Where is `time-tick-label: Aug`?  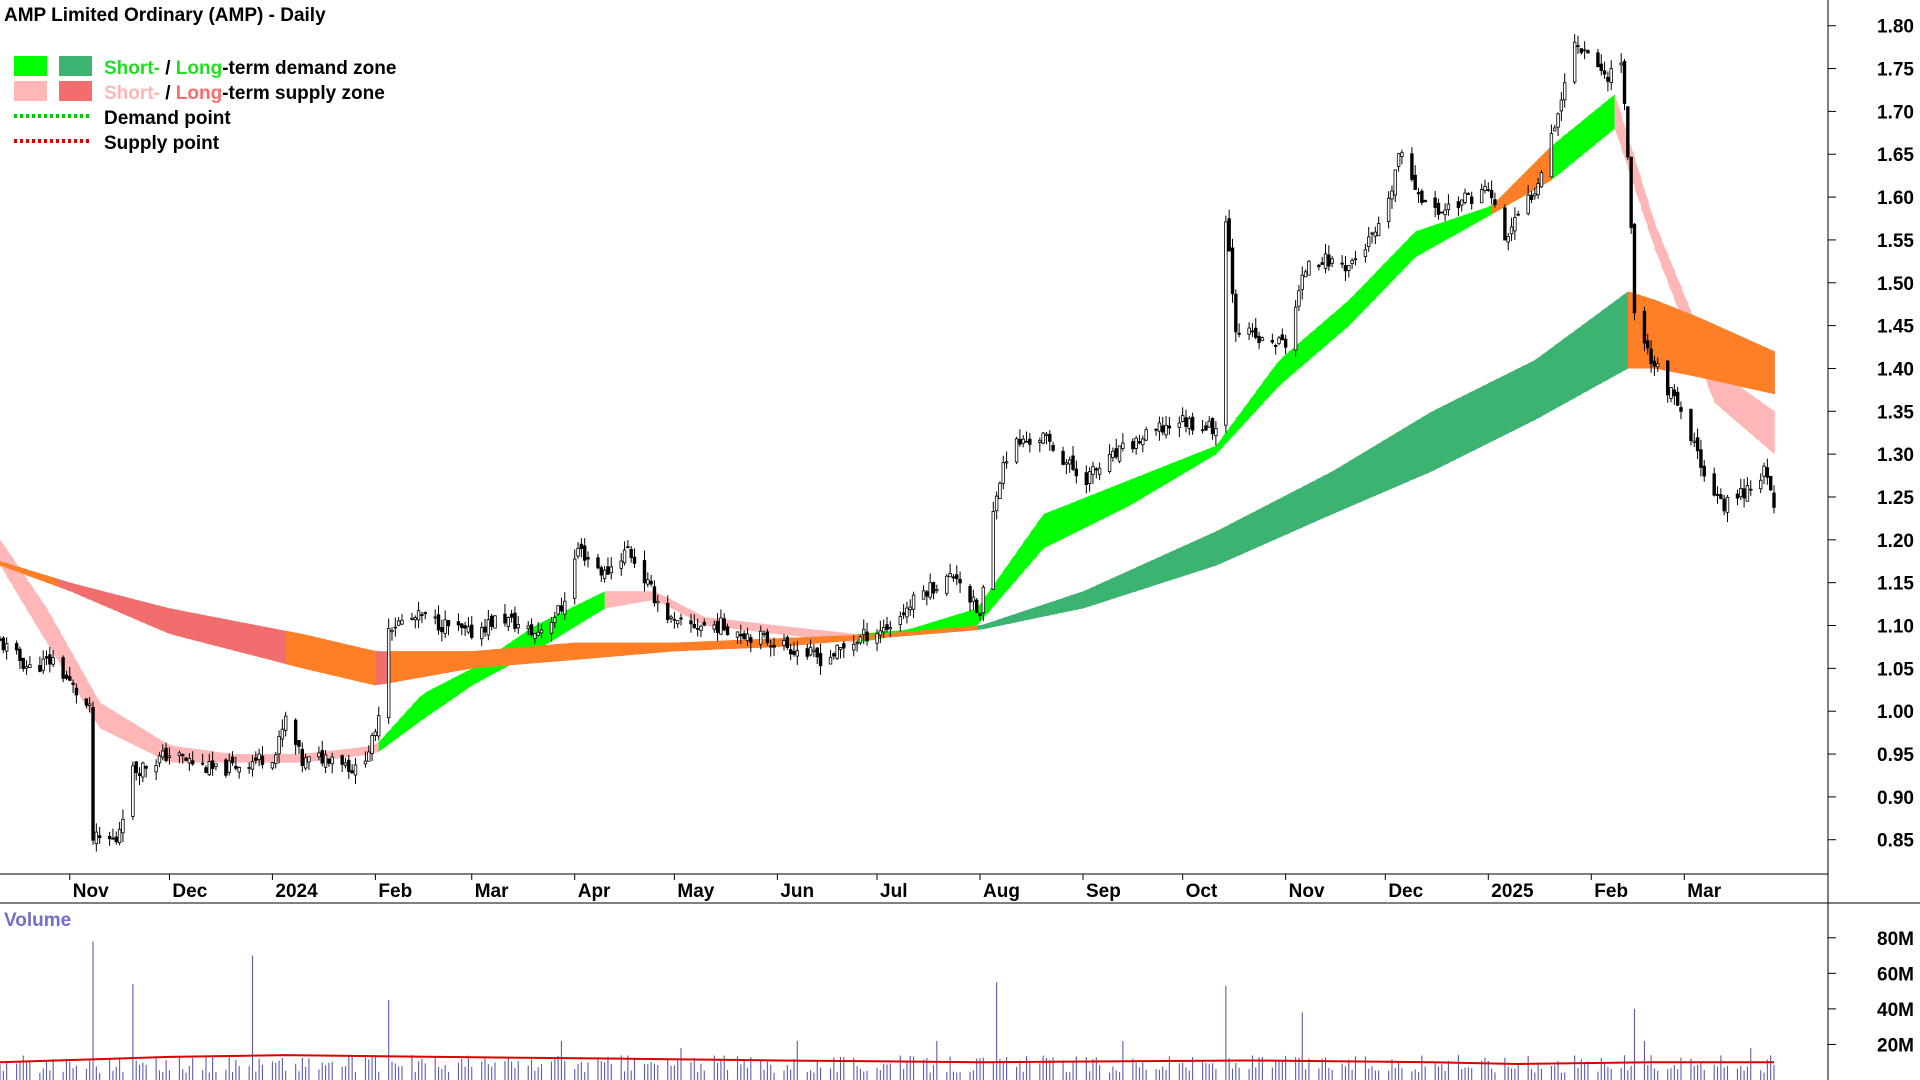 time-tick-label: Aug is located at coordinates (1001, 891).